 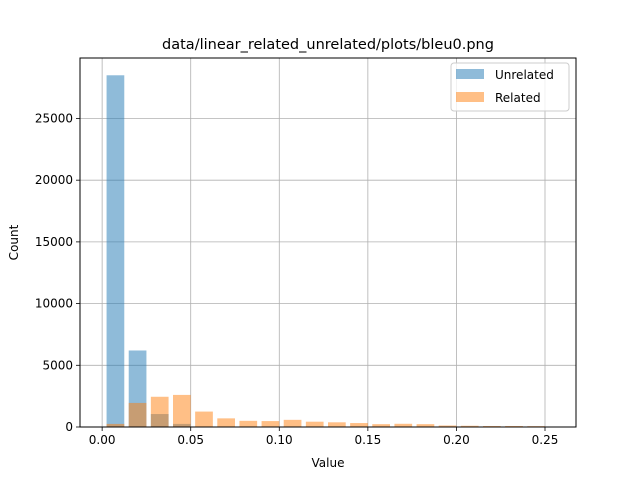 What do you see at coordinates (545, 440) in the screenshot?
I see `x-tick-label: 0.25` at bounding box center [545, 440].